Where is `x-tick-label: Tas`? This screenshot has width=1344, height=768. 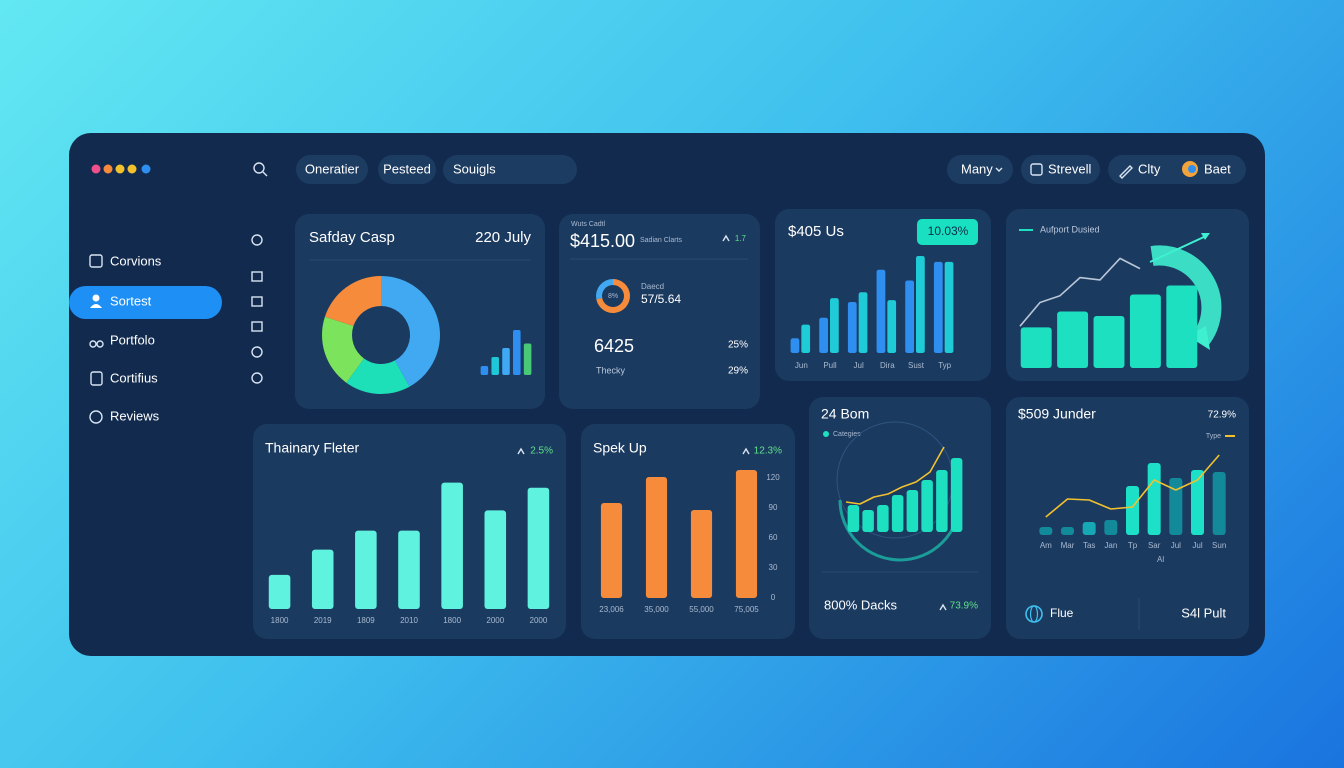 x-tick-label: Tas is located at coordinates (1089, 545).